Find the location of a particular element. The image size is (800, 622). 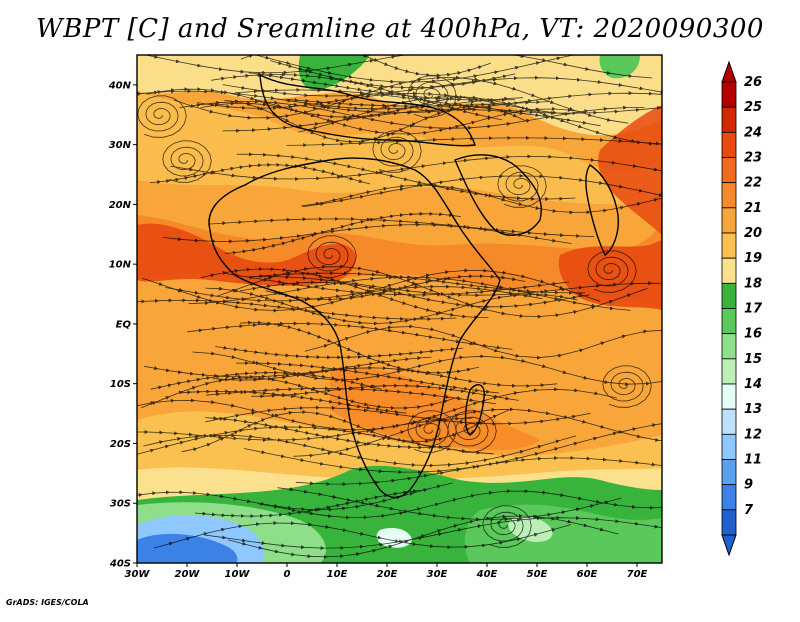

lon-tick-label: 30E is located at coordinates (437, 574).